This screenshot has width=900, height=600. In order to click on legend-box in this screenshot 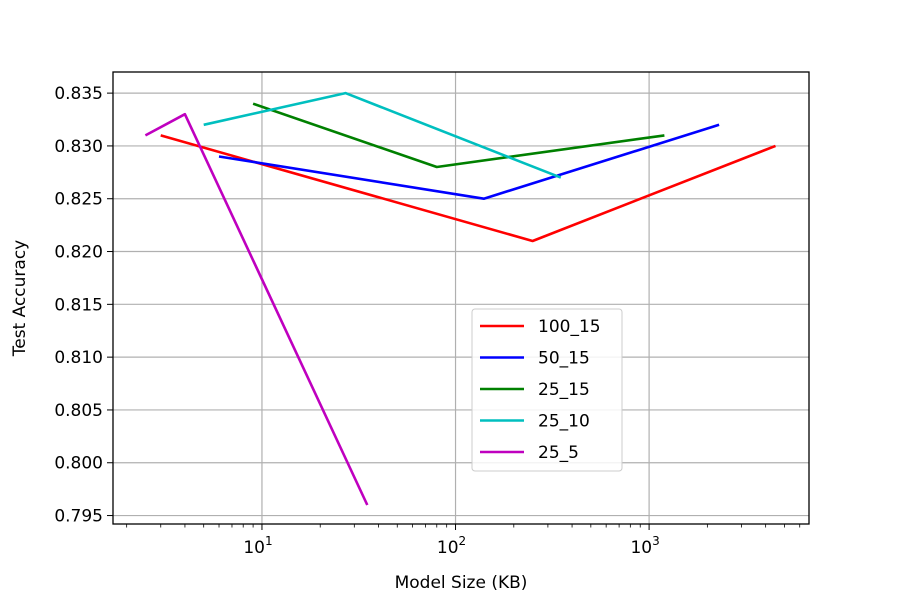, I will do `click(547, 390)`.